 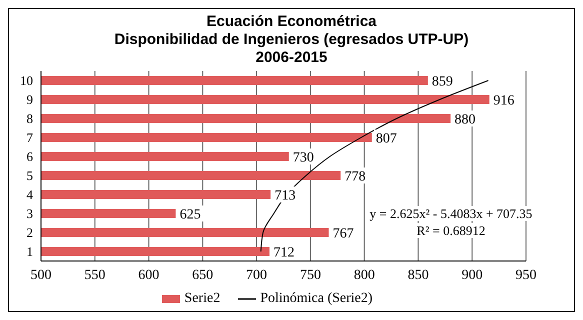 I want to click on legend-label: Polinómica (Serie2), so click(x=316, y=299).